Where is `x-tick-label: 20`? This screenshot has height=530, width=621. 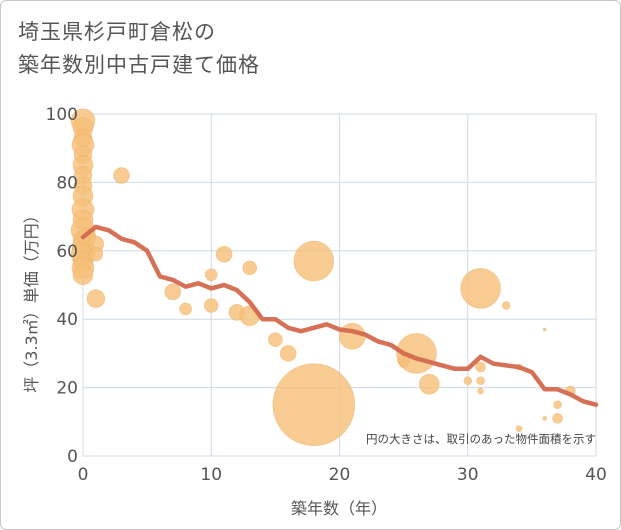
x-tick-label: 20 is located at coordinates (340, 475).